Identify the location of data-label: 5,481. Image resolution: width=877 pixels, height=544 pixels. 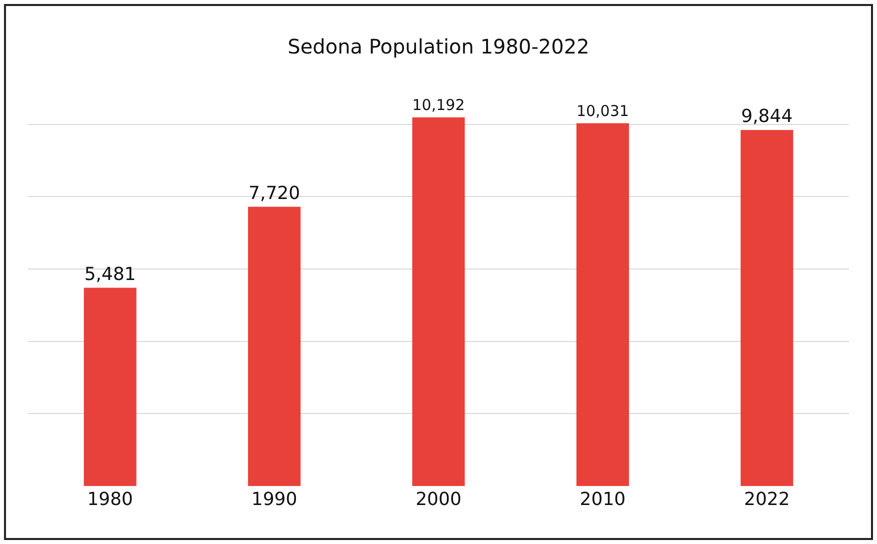
(110, 274).